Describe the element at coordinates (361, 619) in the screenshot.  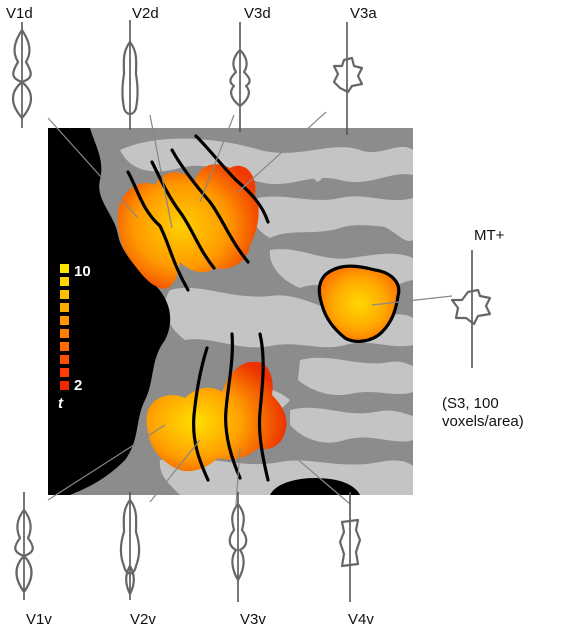
I see `label-v4v: V4v` at that location.